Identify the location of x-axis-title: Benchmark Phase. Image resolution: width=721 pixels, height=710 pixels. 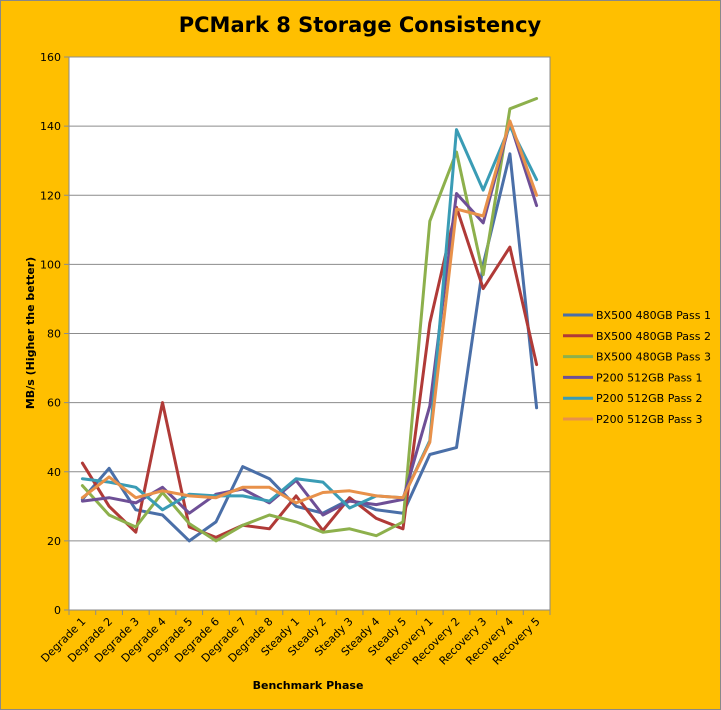
(308, 685).